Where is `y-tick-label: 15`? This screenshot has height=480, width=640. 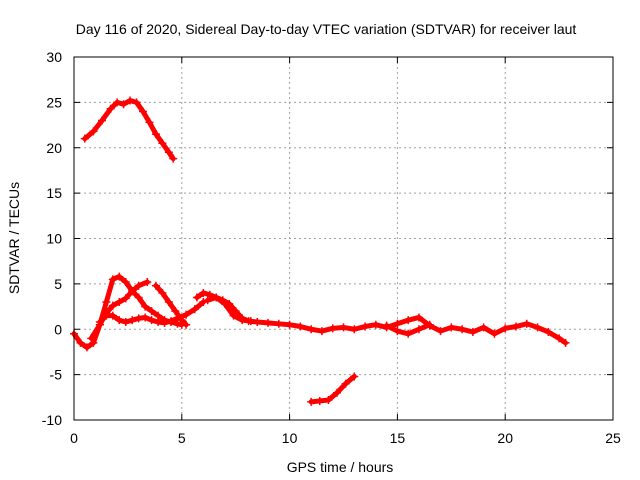 y-tick-label: 15 is located at coordinates (54, 193).